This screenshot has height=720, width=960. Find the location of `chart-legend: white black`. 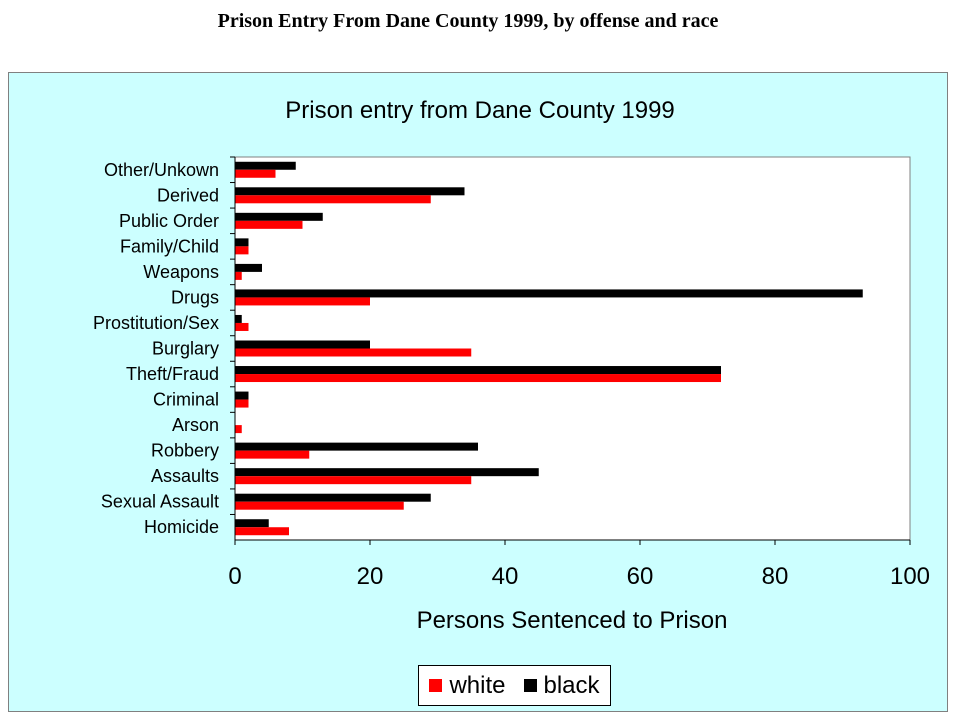

chart-legend: white black is located at coordinates (514, 685).